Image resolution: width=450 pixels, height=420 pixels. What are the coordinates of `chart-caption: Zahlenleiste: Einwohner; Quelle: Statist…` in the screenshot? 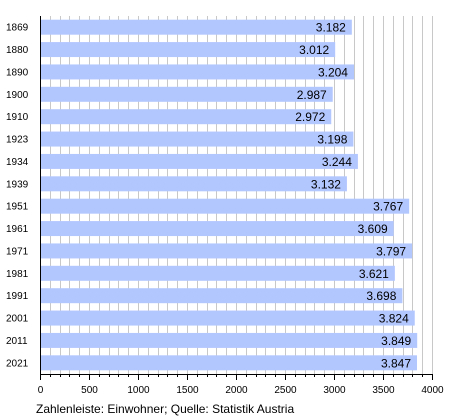 It's located at (165, 409).